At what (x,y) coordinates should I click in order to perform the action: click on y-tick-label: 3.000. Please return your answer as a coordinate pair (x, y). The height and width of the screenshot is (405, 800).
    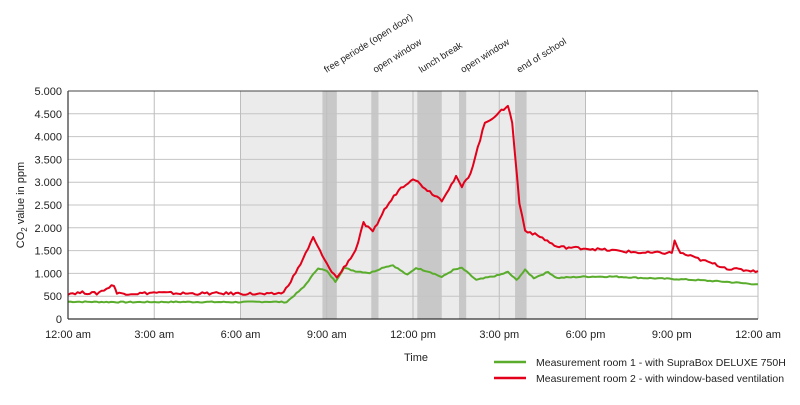
    Looking at the image, I should click on (48, 183).